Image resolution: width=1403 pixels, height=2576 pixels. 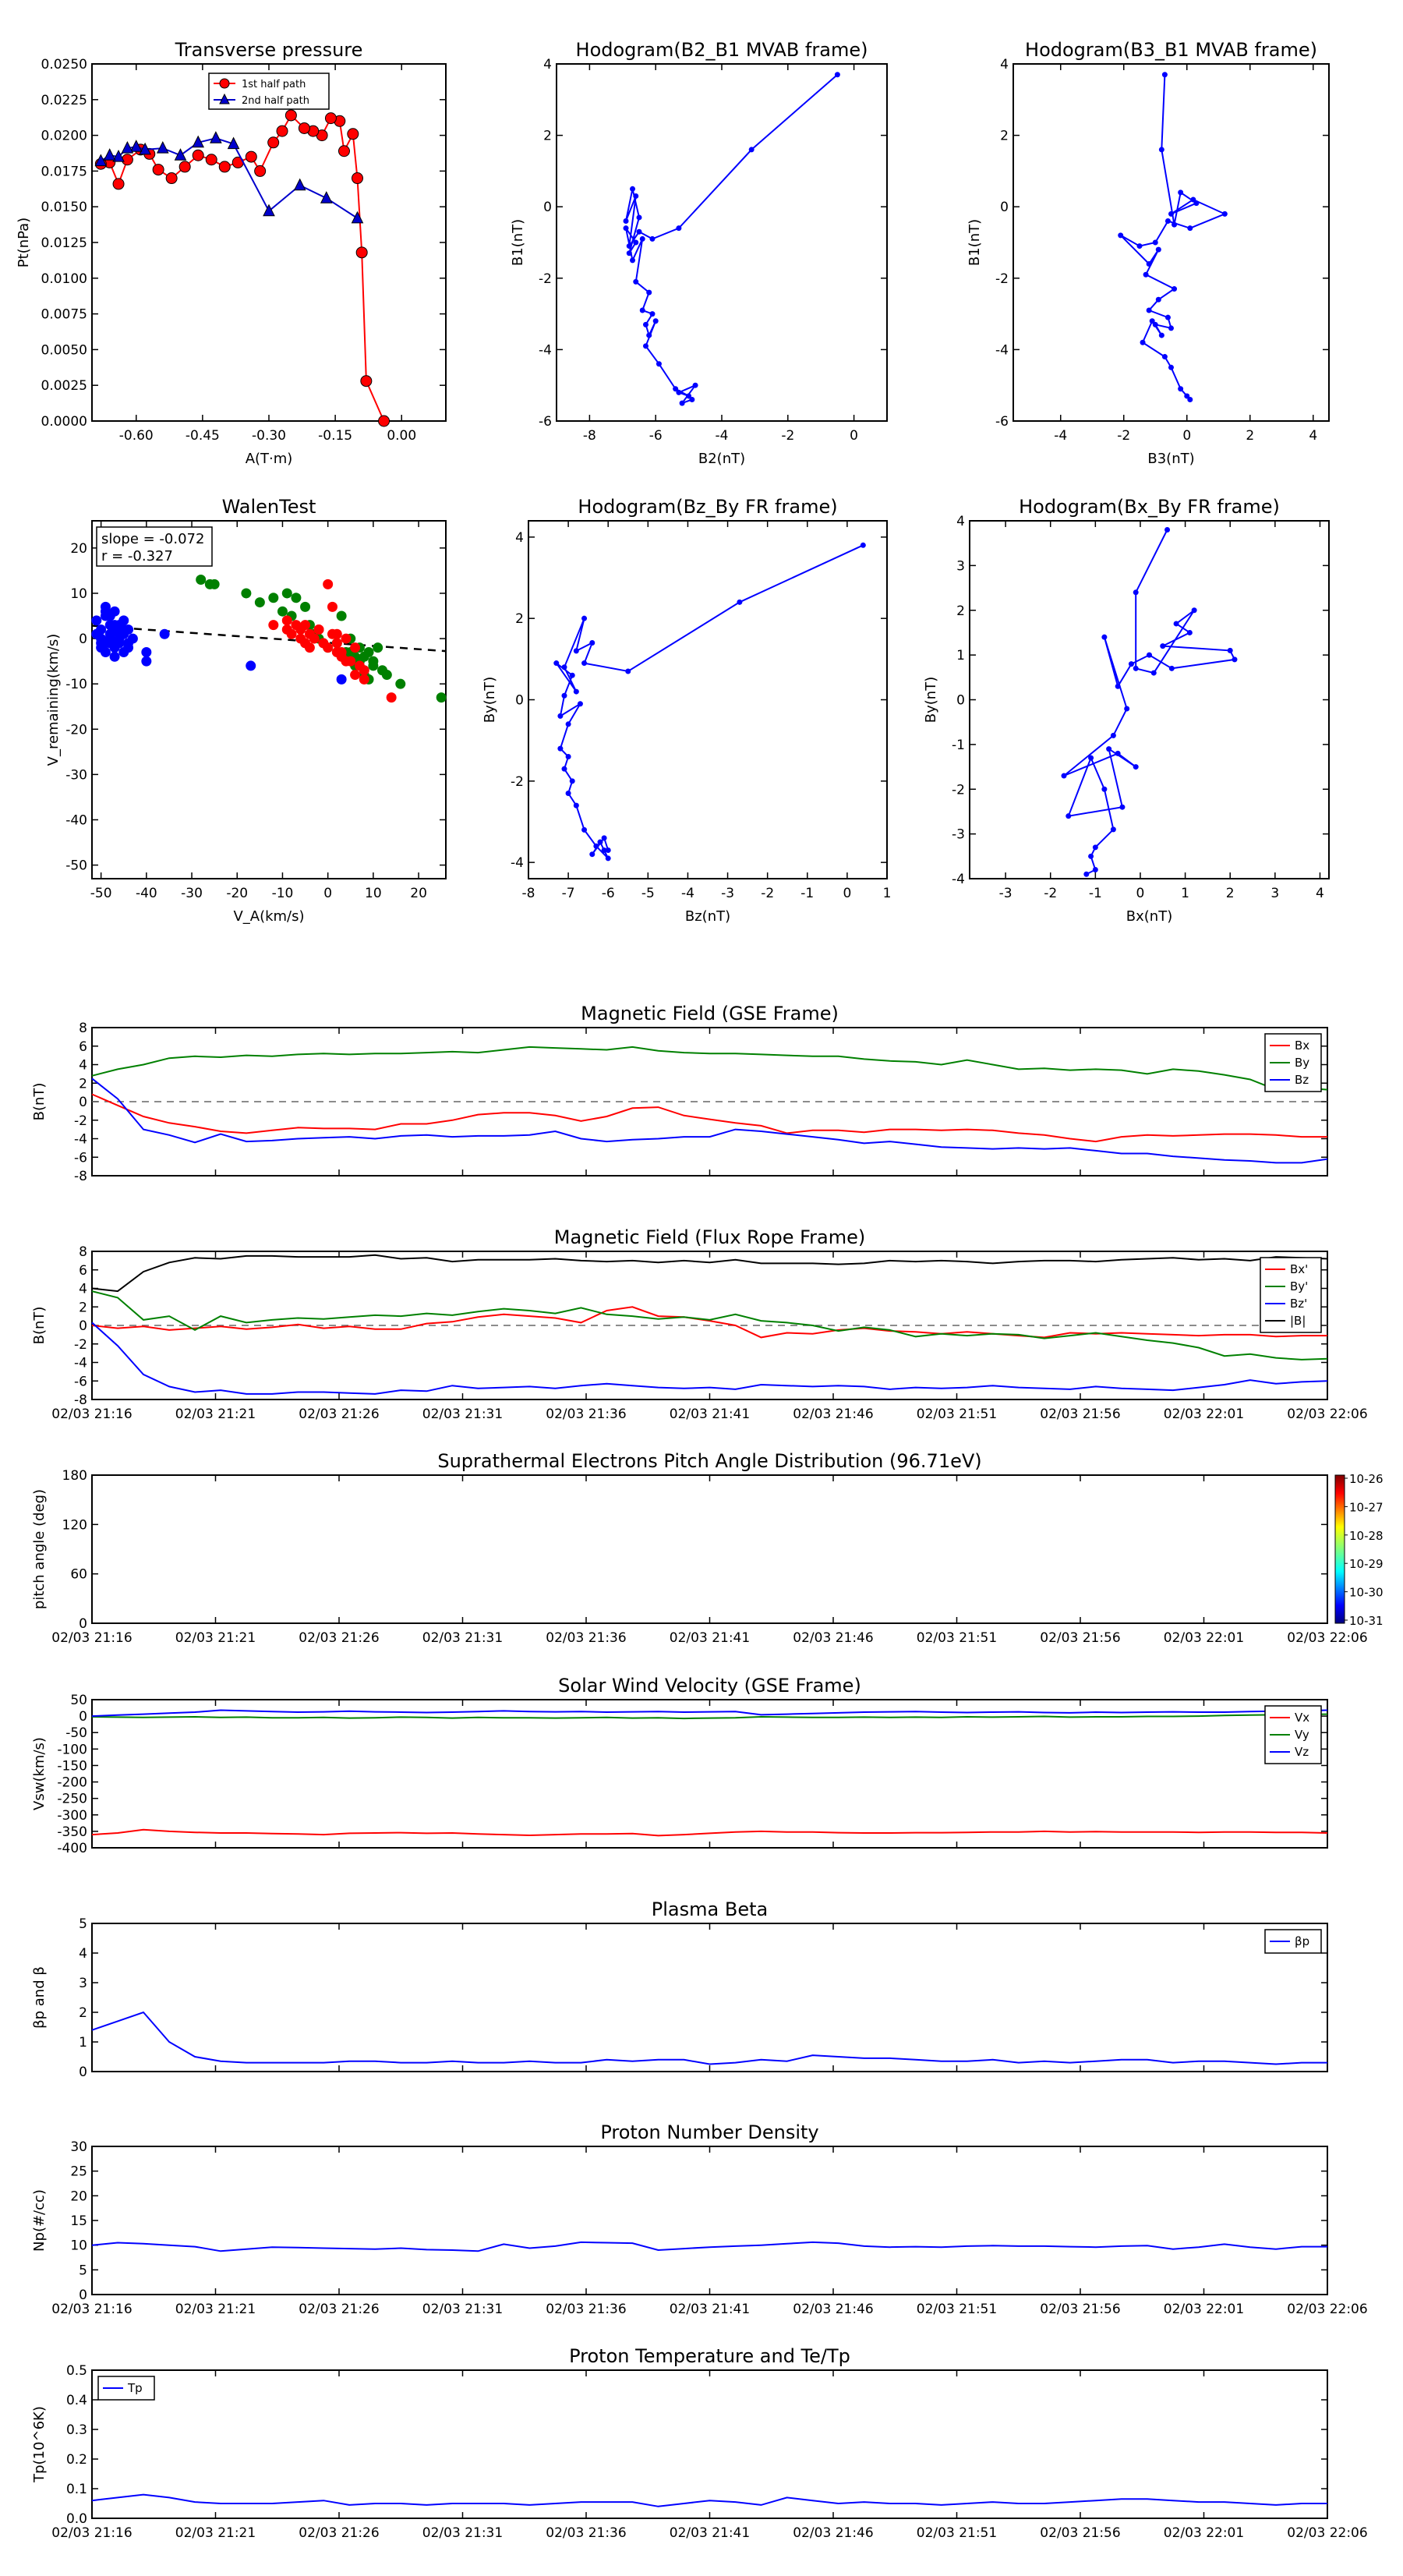 I want to click on colorbar-bar, so click(x=1339, y=1549).